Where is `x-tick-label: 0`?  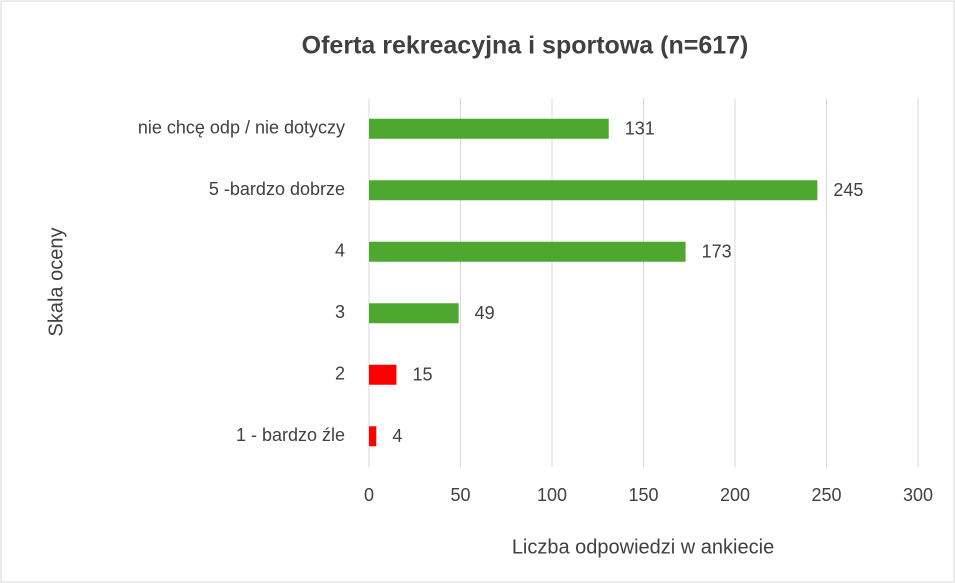
x-tick-label: 0 is located at coordinates (369, 495).